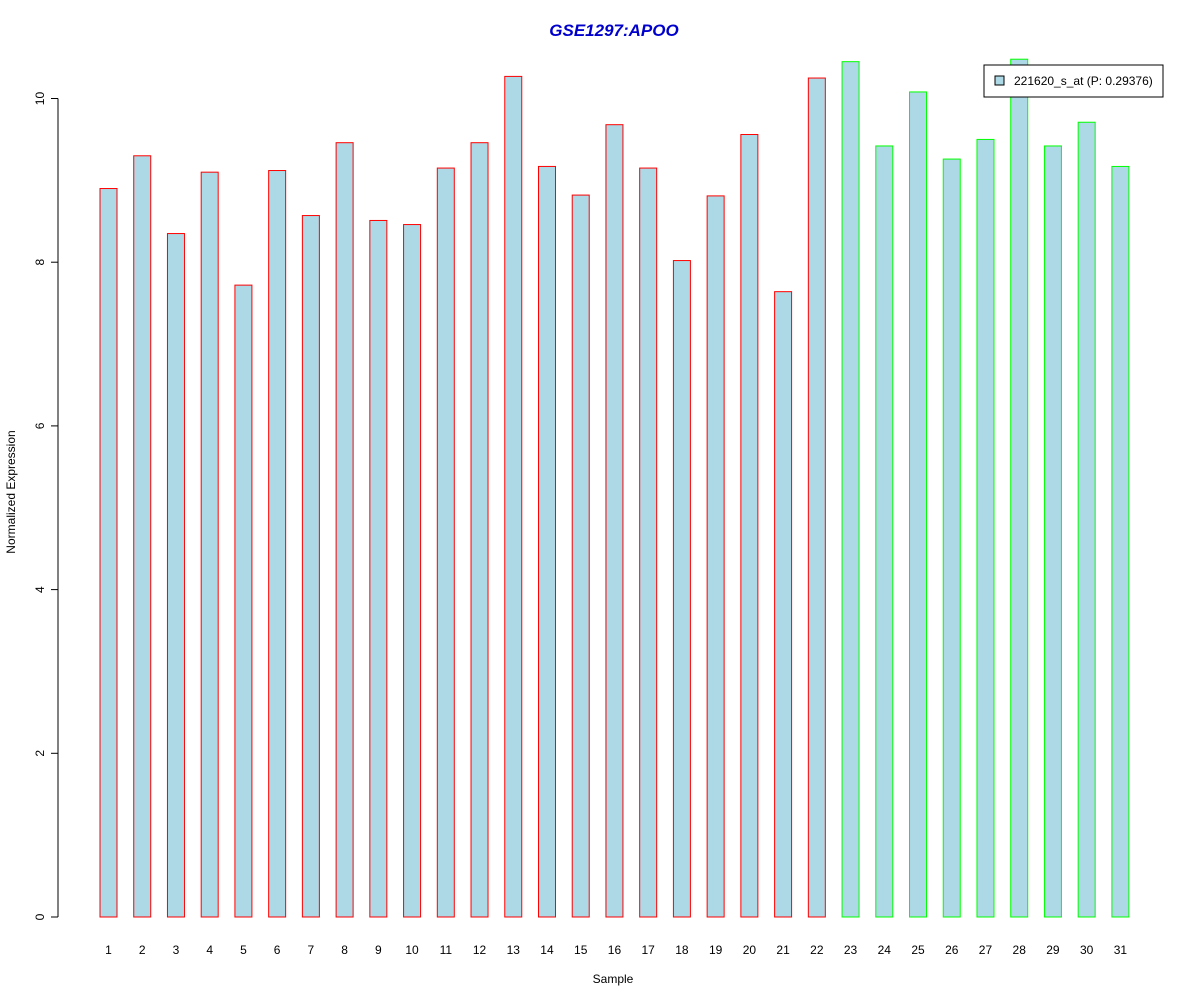 The width and height of the screenshot is (1200, 1000). I want to click on x-tick-label: 9, so click(378, 950).